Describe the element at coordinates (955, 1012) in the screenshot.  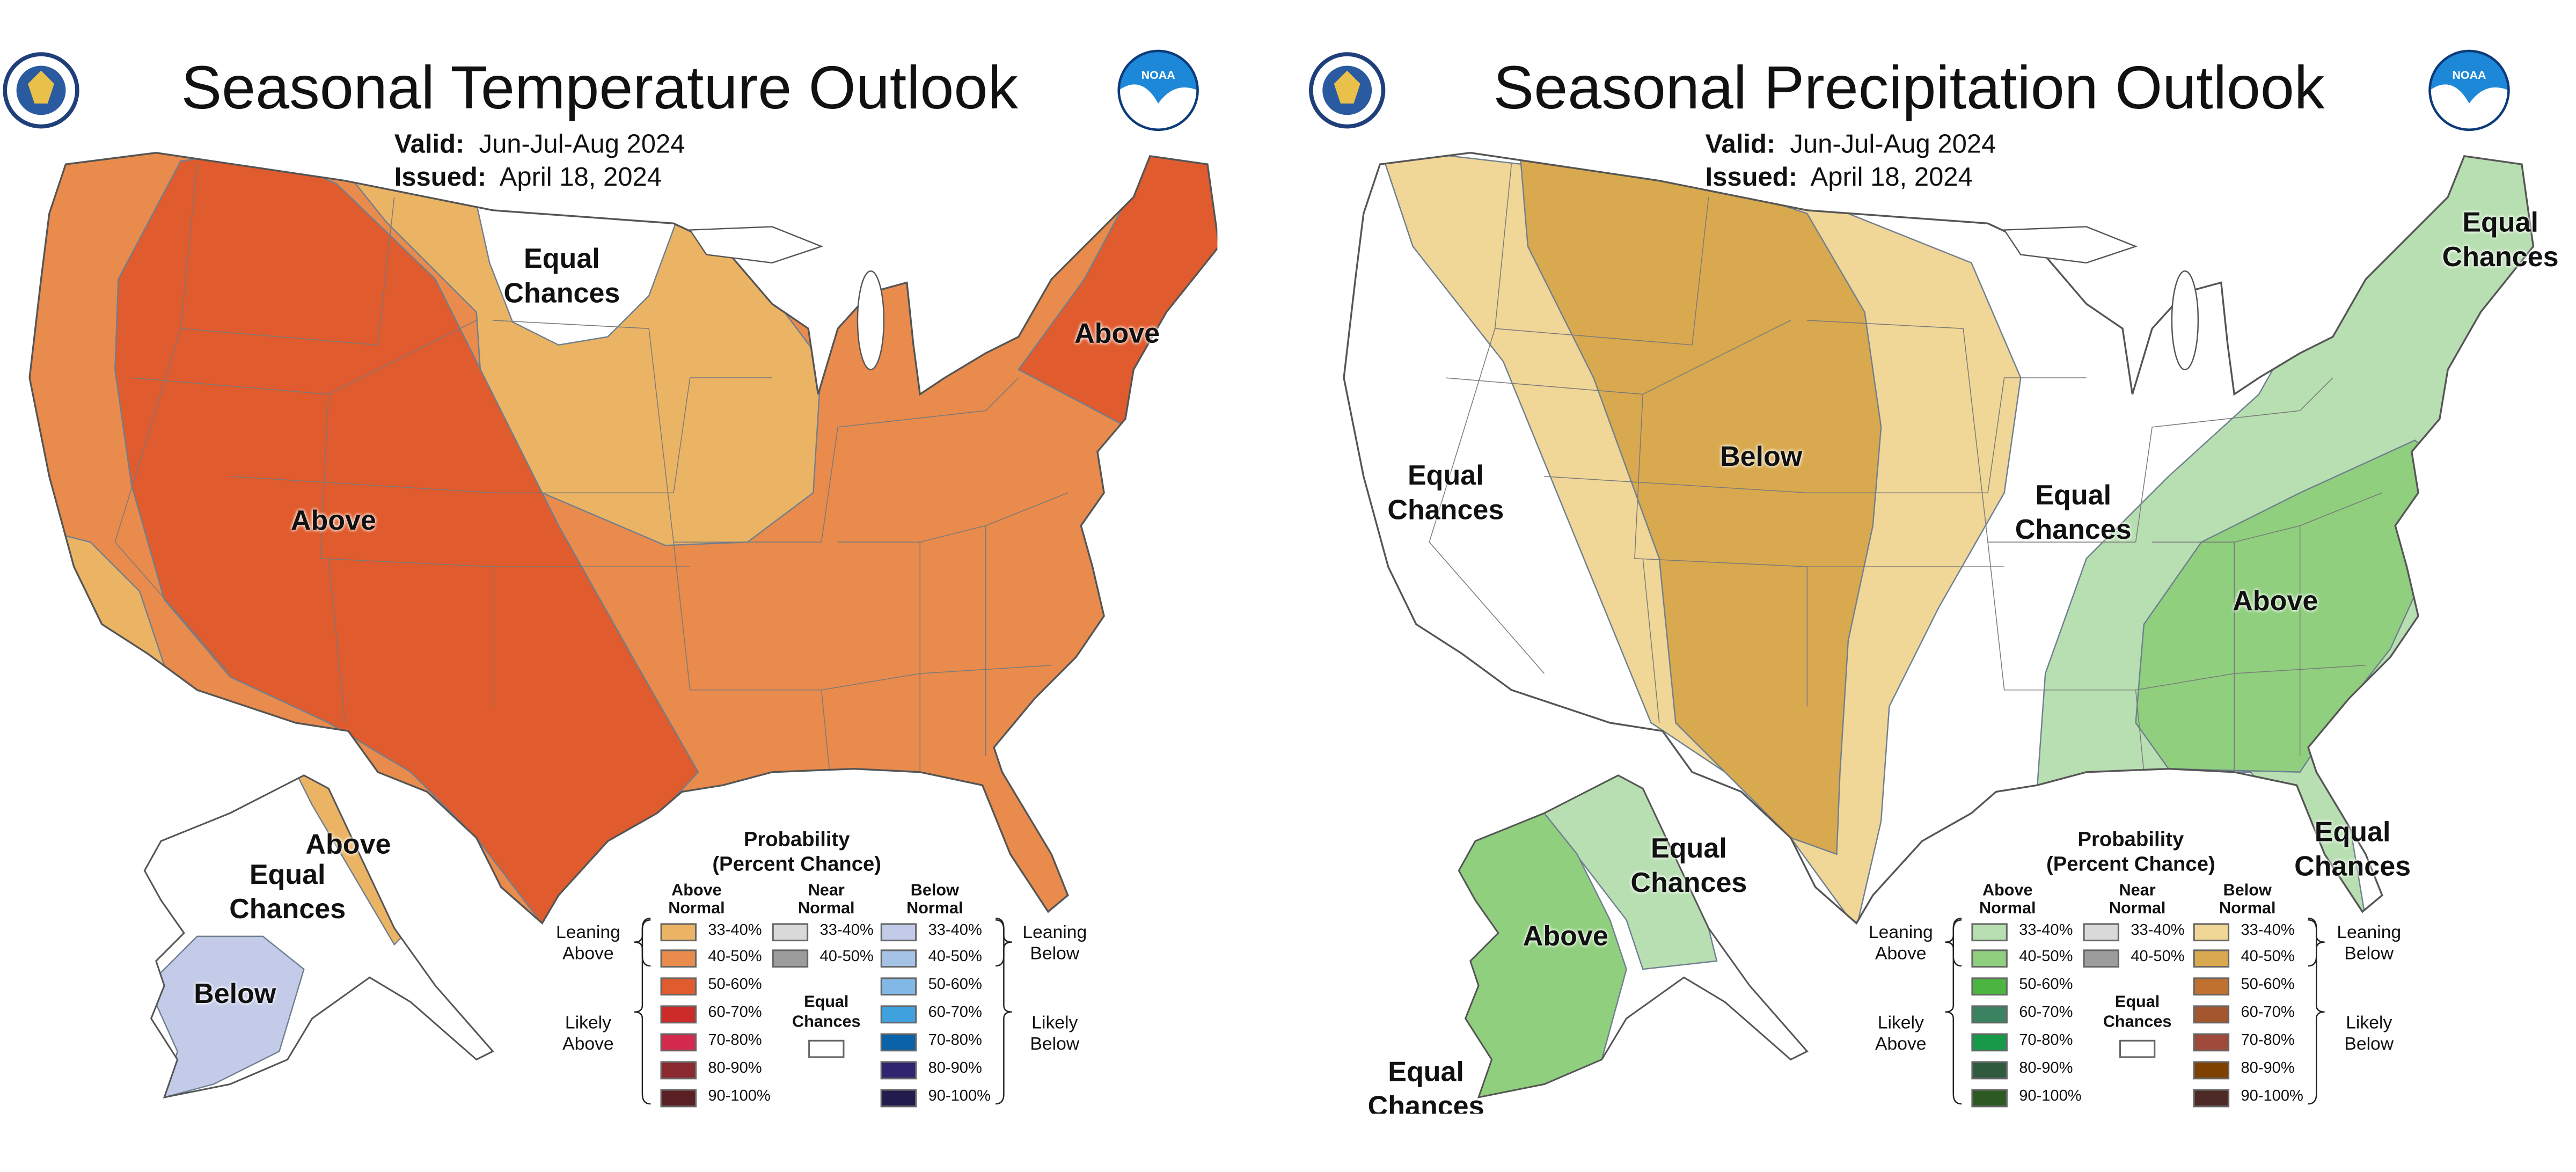
I see `legend-label-below: 60-70%` at that location.